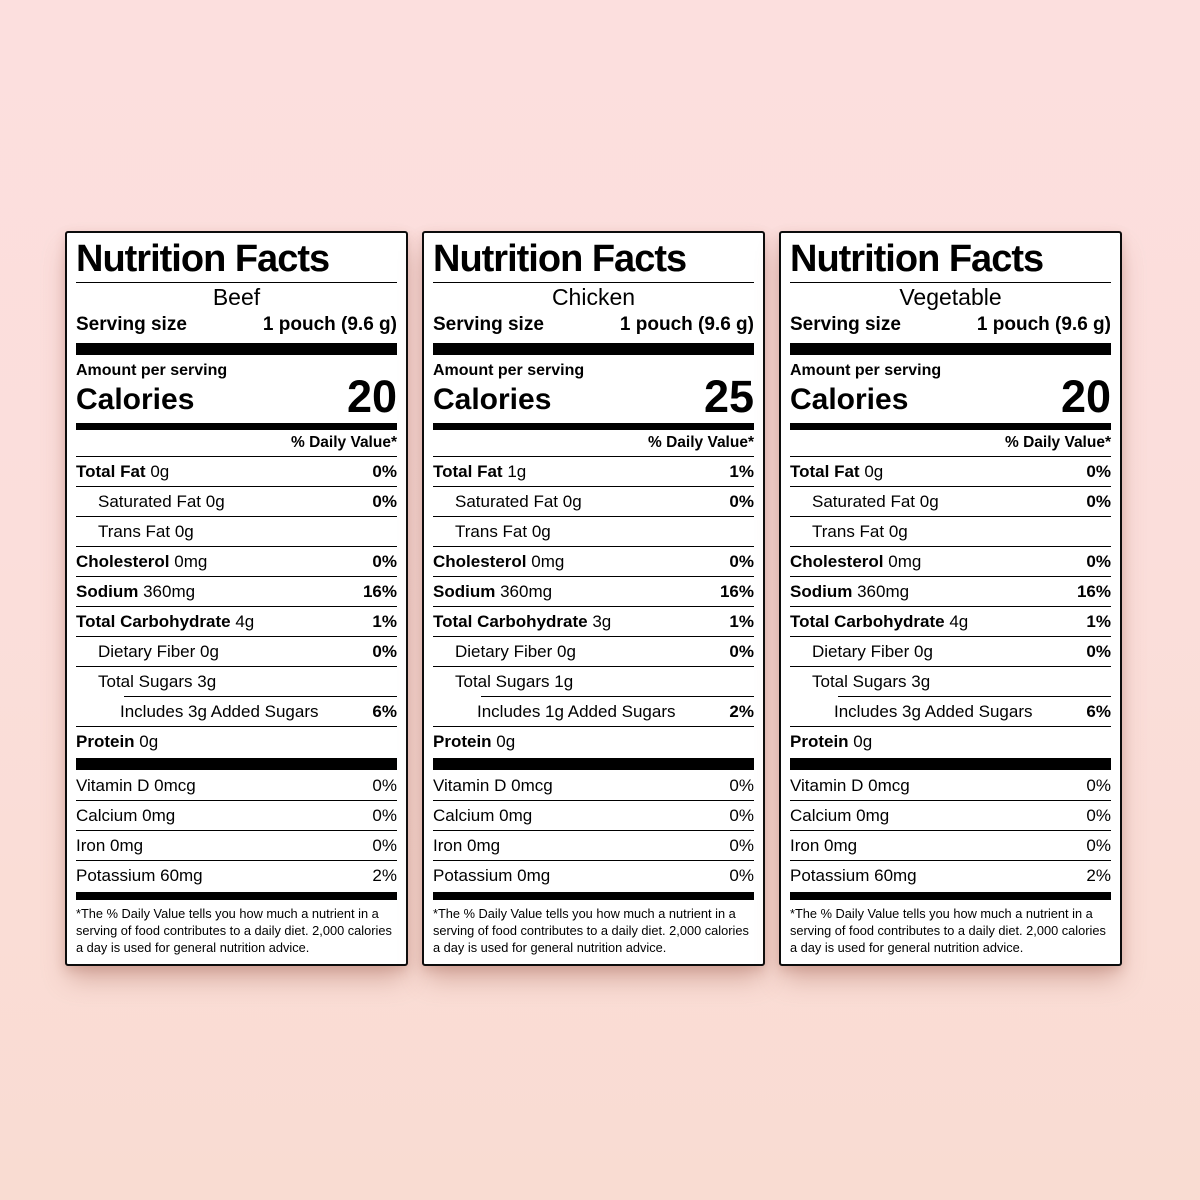  I want to click on nutrient-row-text: Sodium 360mg, so click(849, 591).